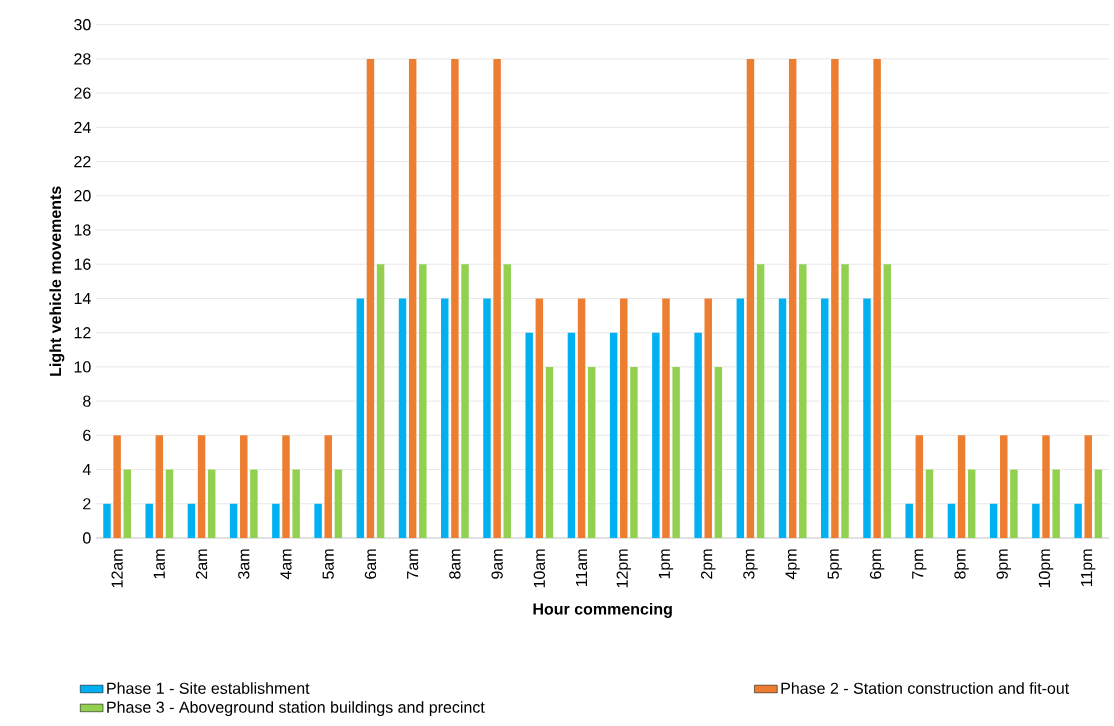 The image size is (1114, 726). Describe the element at coordinates (1088, 568) in the screenshot. I see `x-tick-label: 11pm` at that location.